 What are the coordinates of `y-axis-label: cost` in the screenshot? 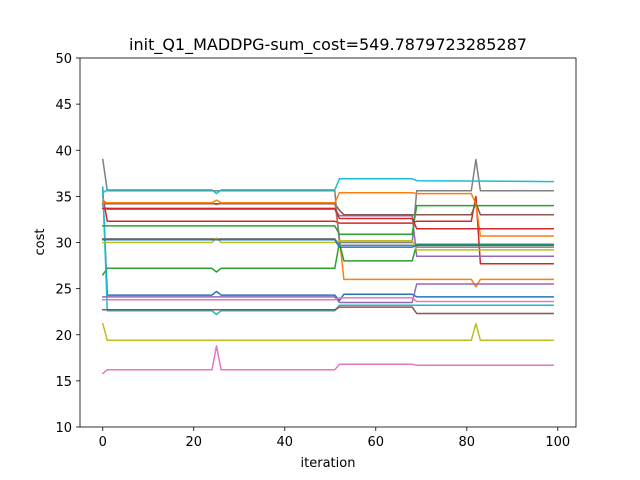 It's located at (40, 242).